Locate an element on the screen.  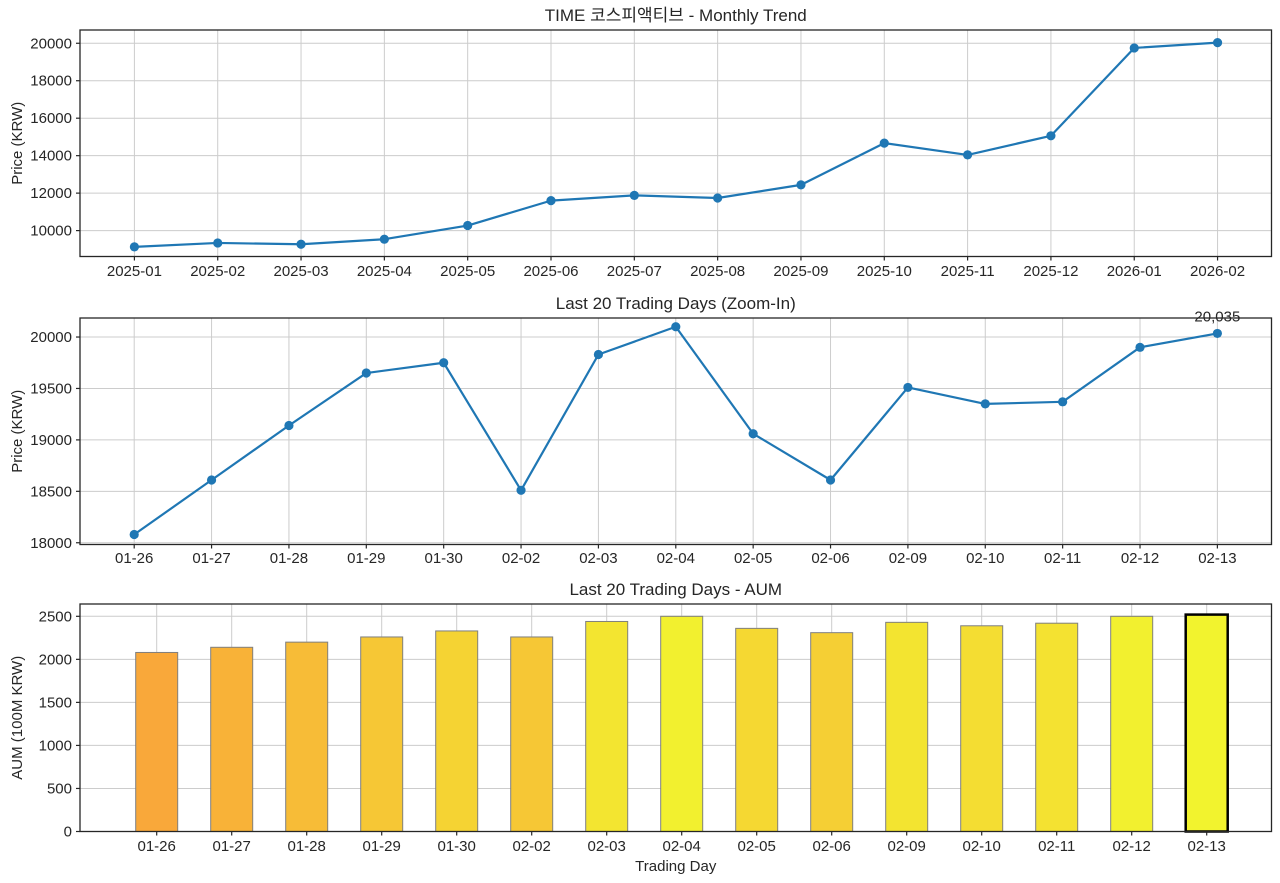
x-tick-label: 2025-02 is located at coordinates (217, 271).